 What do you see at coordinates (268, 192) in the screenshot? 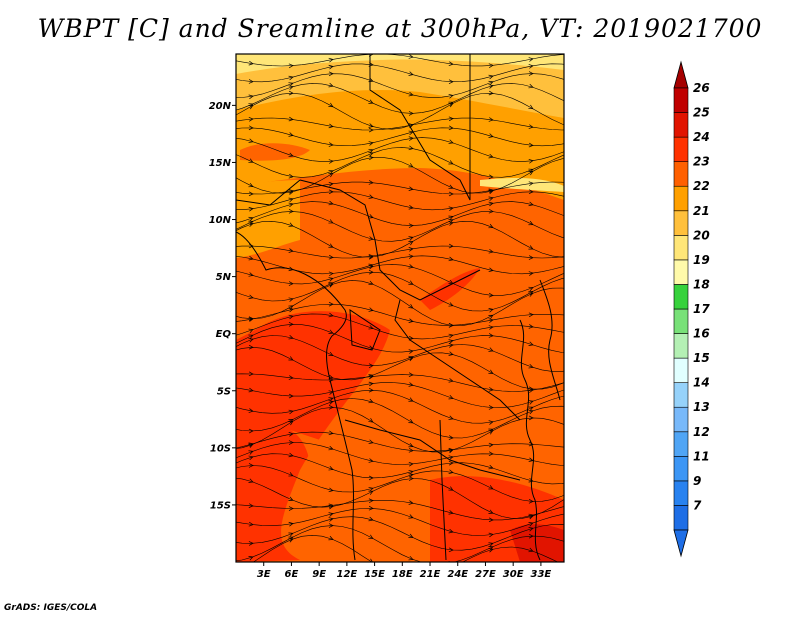
I see `border-west` at bounding box center [268, 192].